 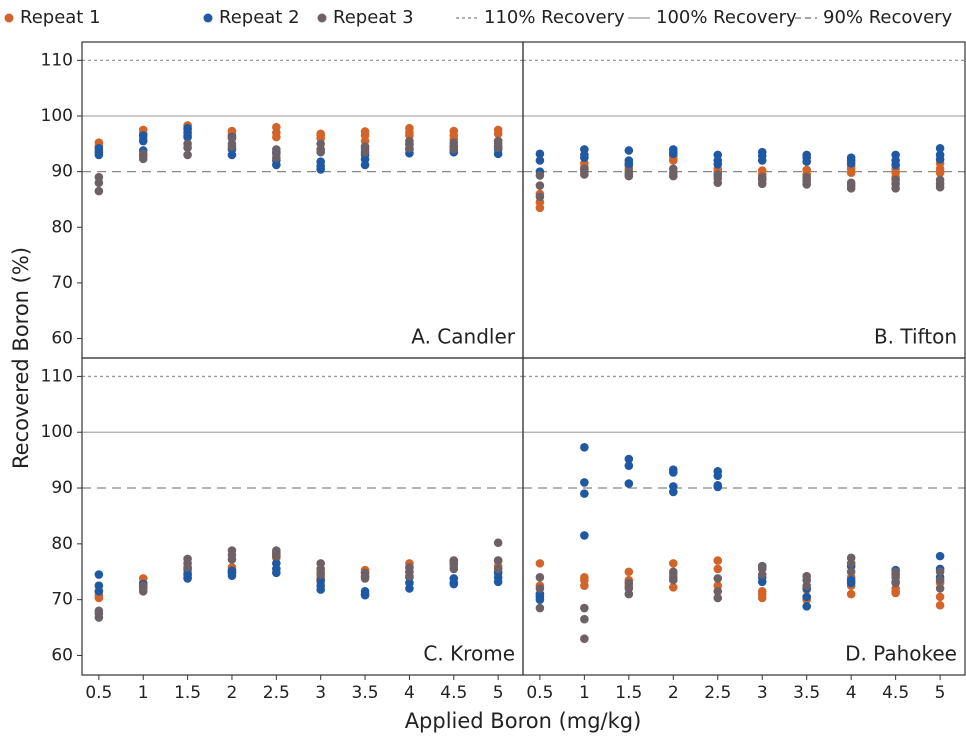 What do you see at coordinates (259, 17) in the screenshot?
I see `legend-label: Repeat 2` at bounding box center [259, 17].